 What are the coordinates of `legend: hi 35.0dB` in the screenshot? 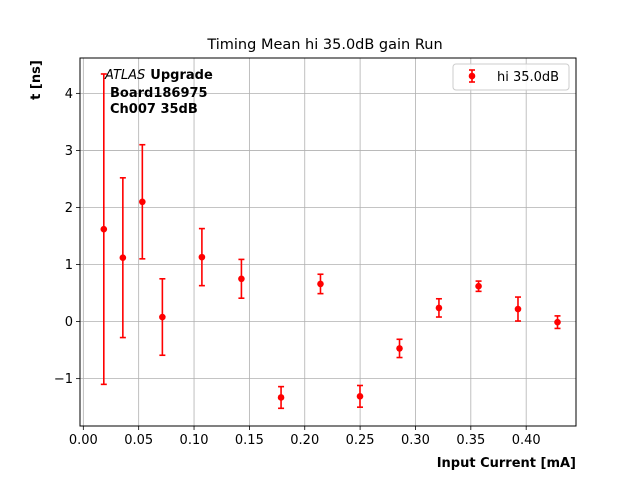 It's located at (511, 77).